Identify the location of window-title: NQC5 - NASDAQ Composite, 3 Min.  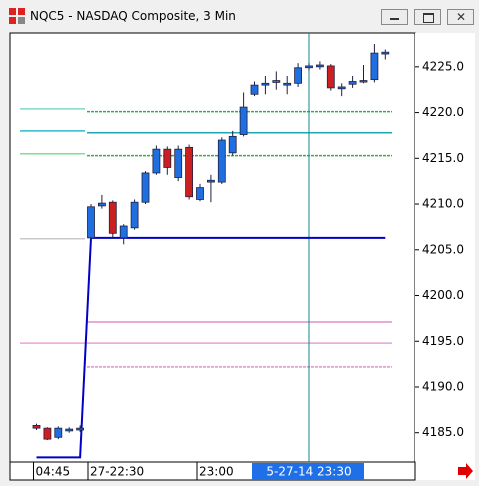
(133, 16).